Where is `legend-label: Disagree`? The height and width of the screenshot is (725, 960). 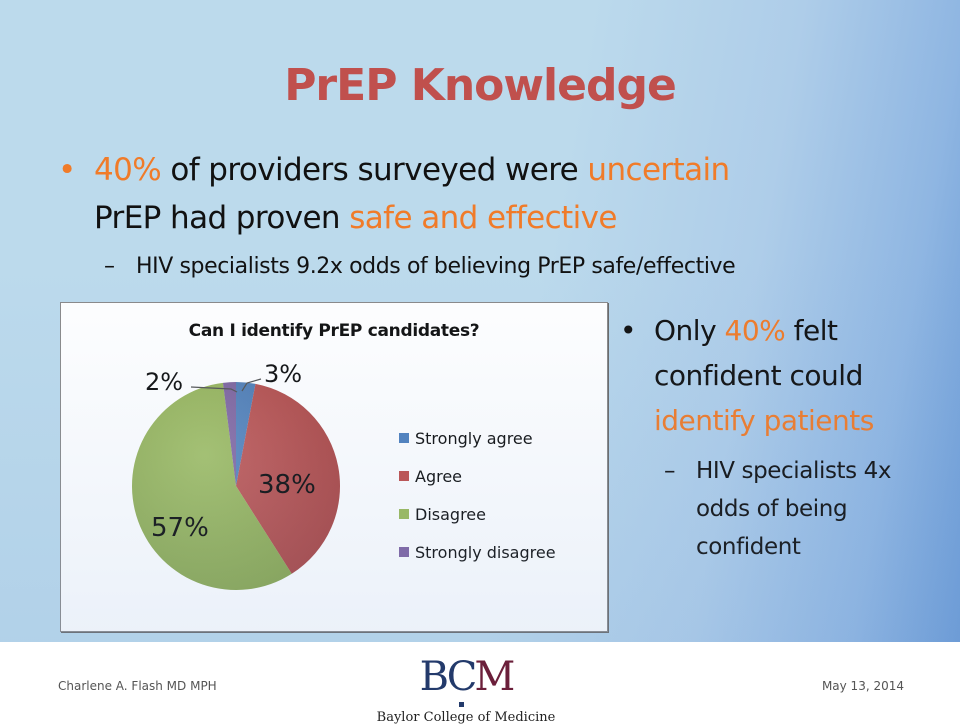 legend-label: Disagree is located at coordinates (450, 514).